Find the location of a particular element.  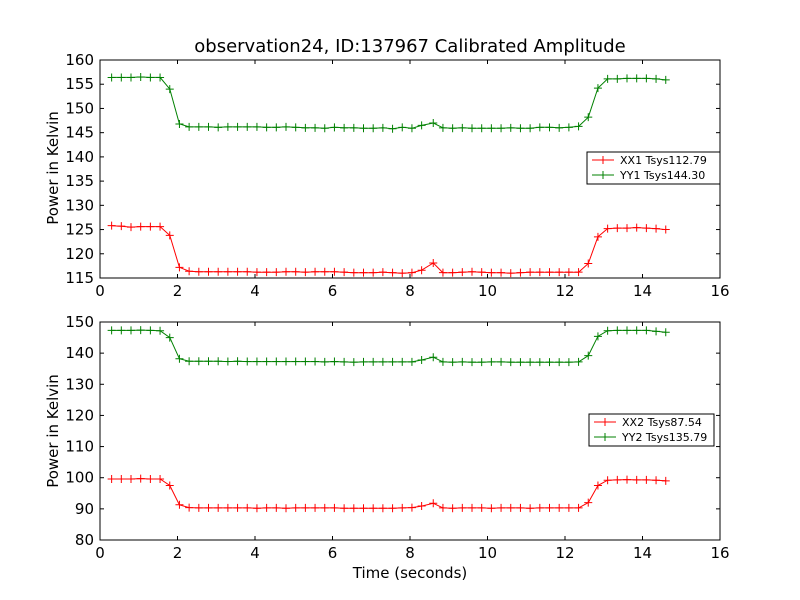

top-legend-swatch-marker is located at coordinates (603, 160).